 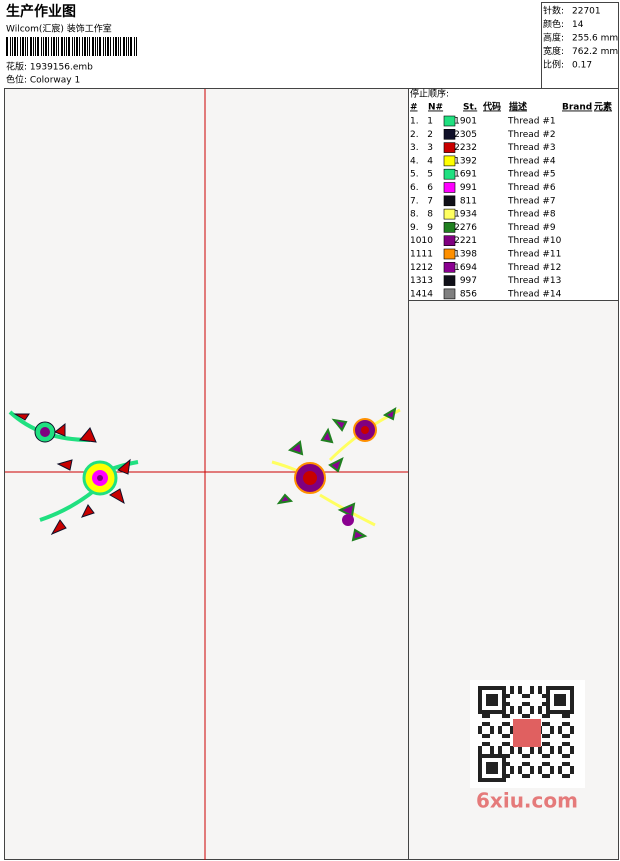 What do you see at coordinates (465, 228) in the screenshot?
I see `row-stitches: 2276` at bounding box center [465, 228].